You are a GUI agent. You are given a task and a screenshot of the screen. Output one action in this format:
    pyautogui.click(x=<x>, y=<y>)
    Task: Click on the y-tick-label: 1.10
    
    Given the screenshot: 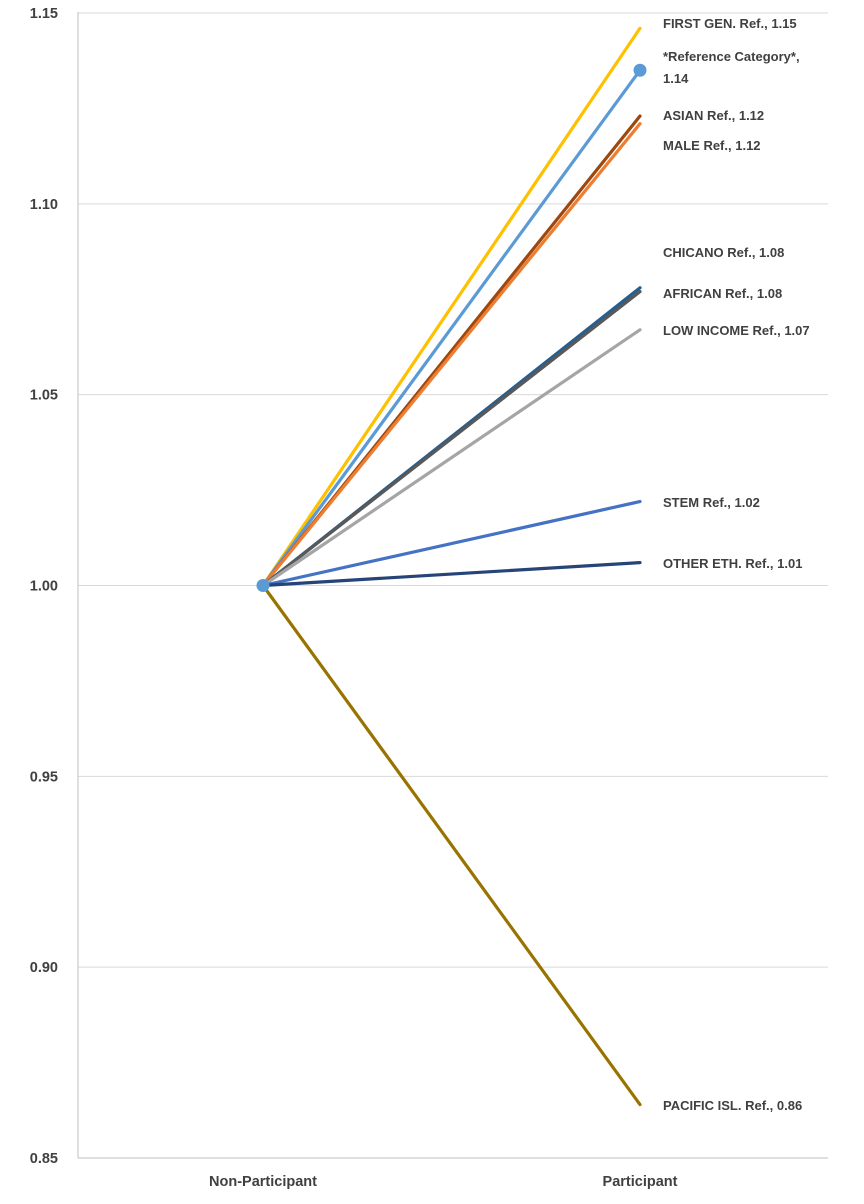 What is the action you would take?
    pyautogui.click(x=44, y=205)
    